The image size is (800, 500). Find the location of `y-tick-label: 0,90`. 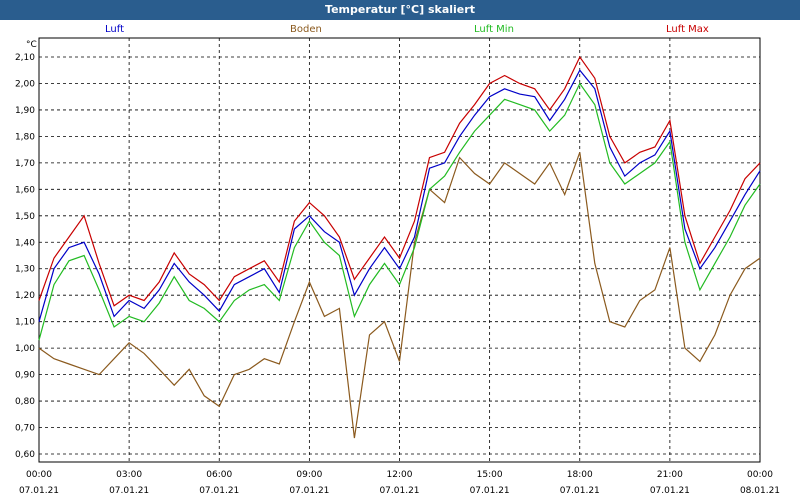

y-tick-label: 0,90 is located at coordinates (25, 376).